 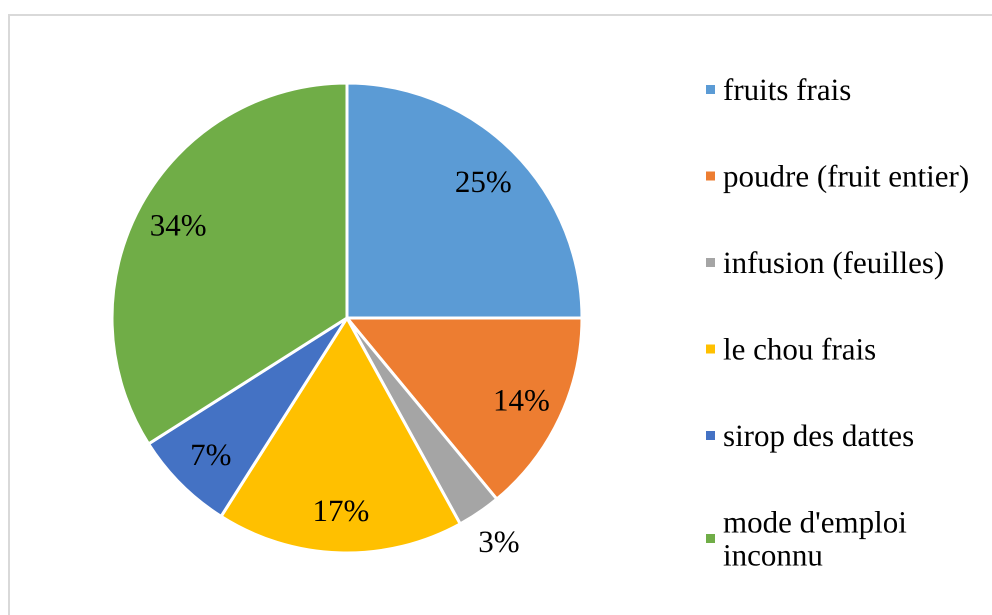 I want to click on data-label: 7%, so click(x=211, y=454).